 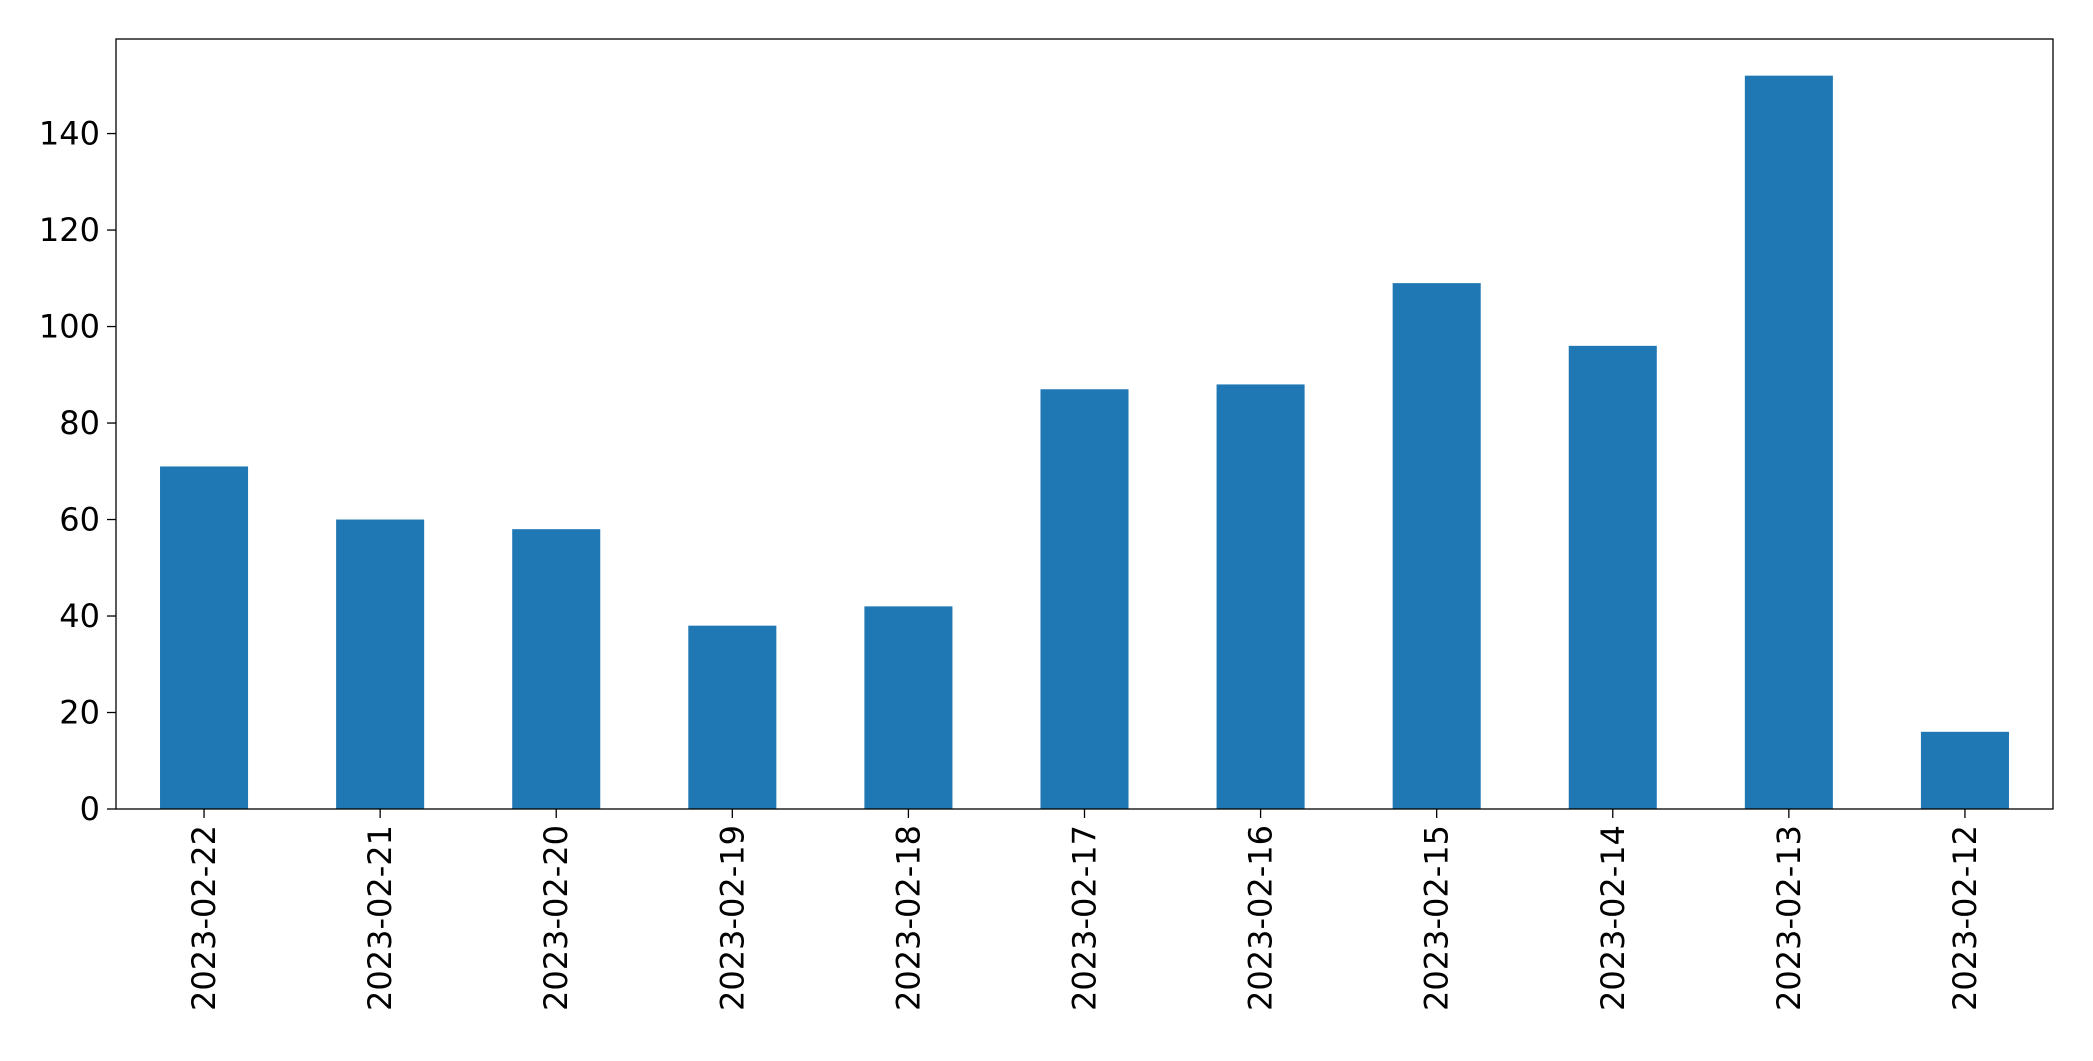 What do you see at coordinates (79, 616) in the screenshot?
I see `y-tick-label: 40` at bounding box center [79, 616].